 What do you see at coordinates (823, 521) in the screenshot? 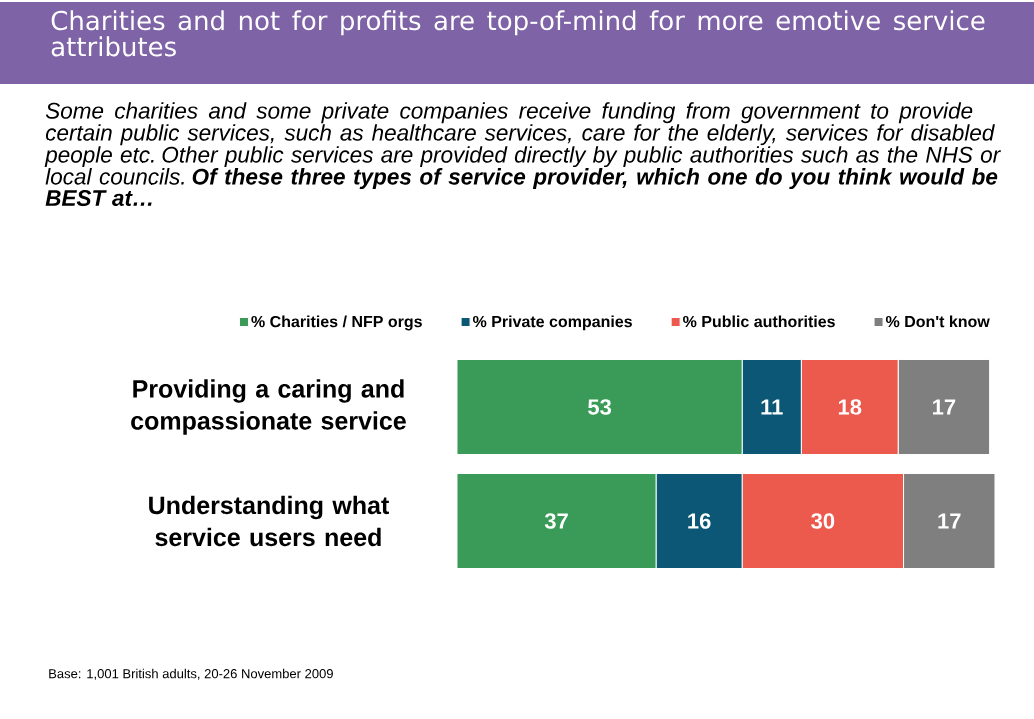
I see `data-label: 30` at bounding box center [823, 521].